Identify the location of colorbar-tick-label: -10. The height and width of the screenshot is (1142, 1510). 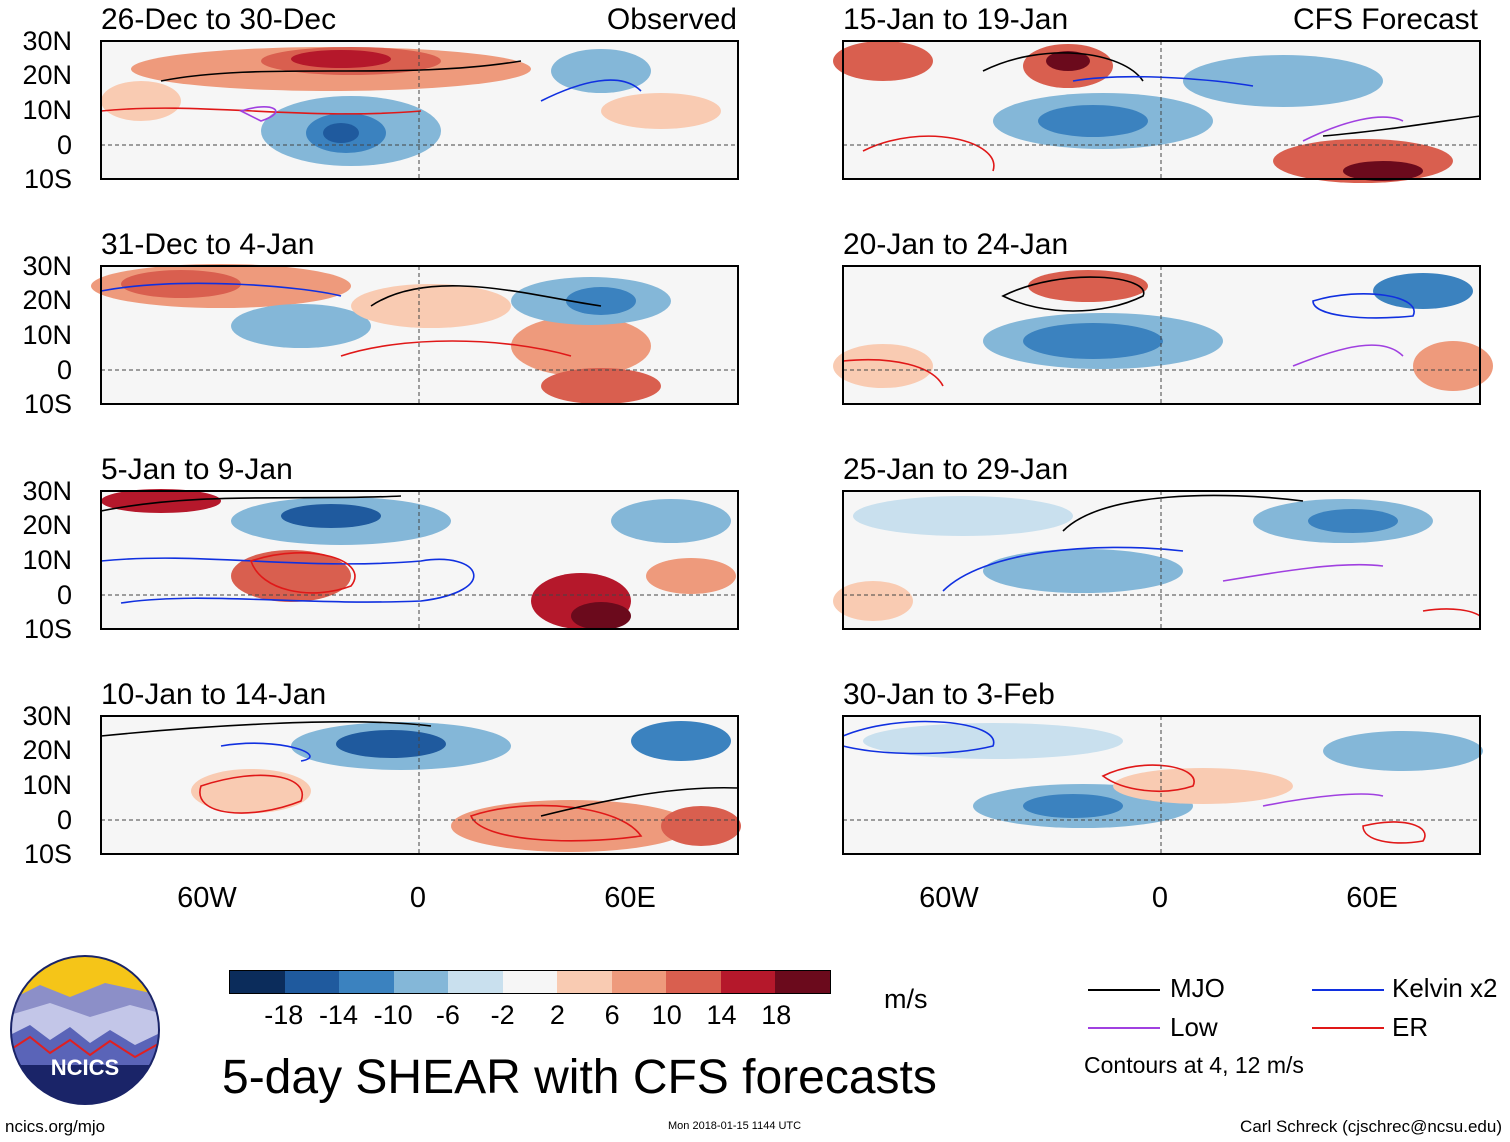
(393, 1015).